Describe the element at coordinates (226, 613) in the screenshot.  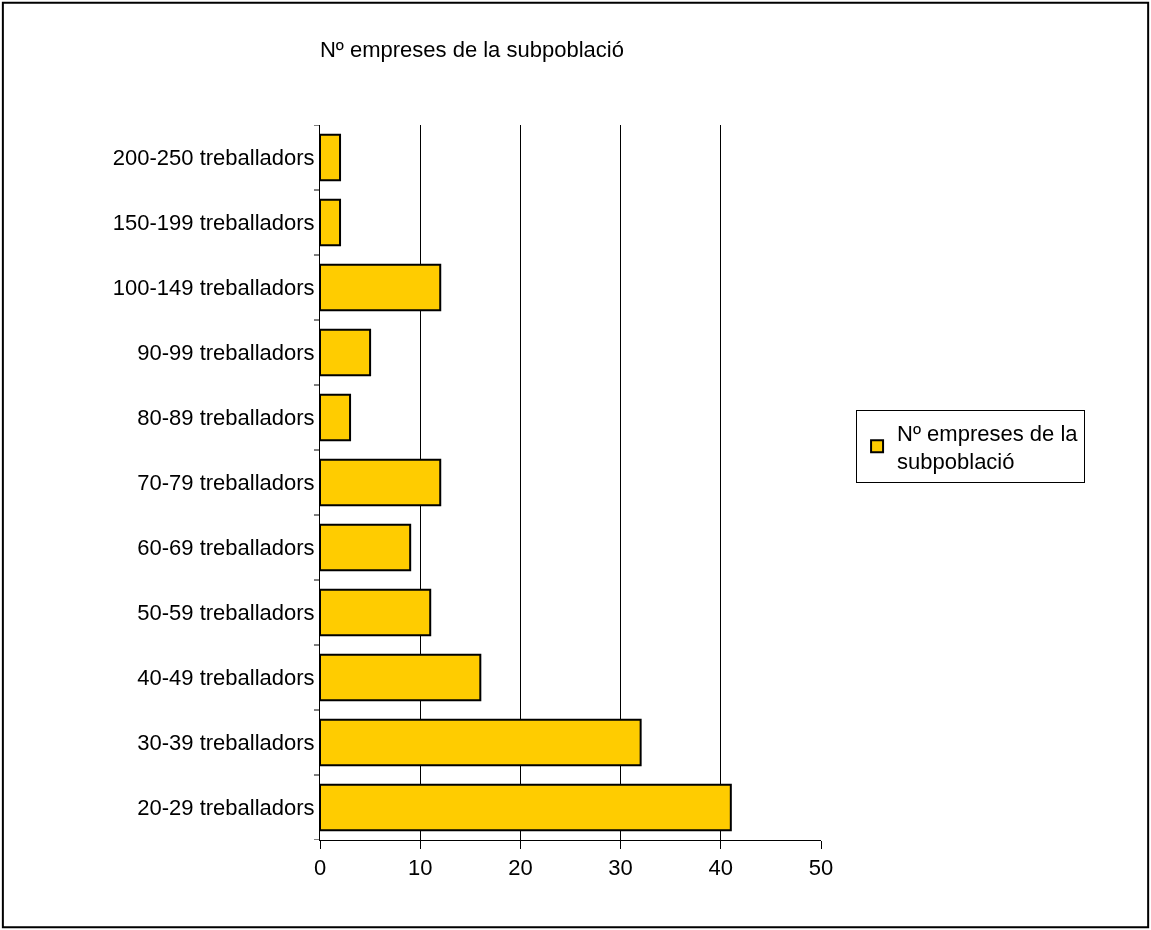
I see `y-tick-label: 50-59 treballadors` at that location.